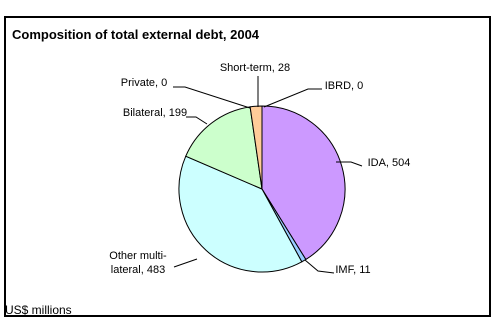  What do you see at coordinates (344, 86) in the screenshot?
I see `data-label-ibrd: IBRD, 0` at bounding box center [344, 86].